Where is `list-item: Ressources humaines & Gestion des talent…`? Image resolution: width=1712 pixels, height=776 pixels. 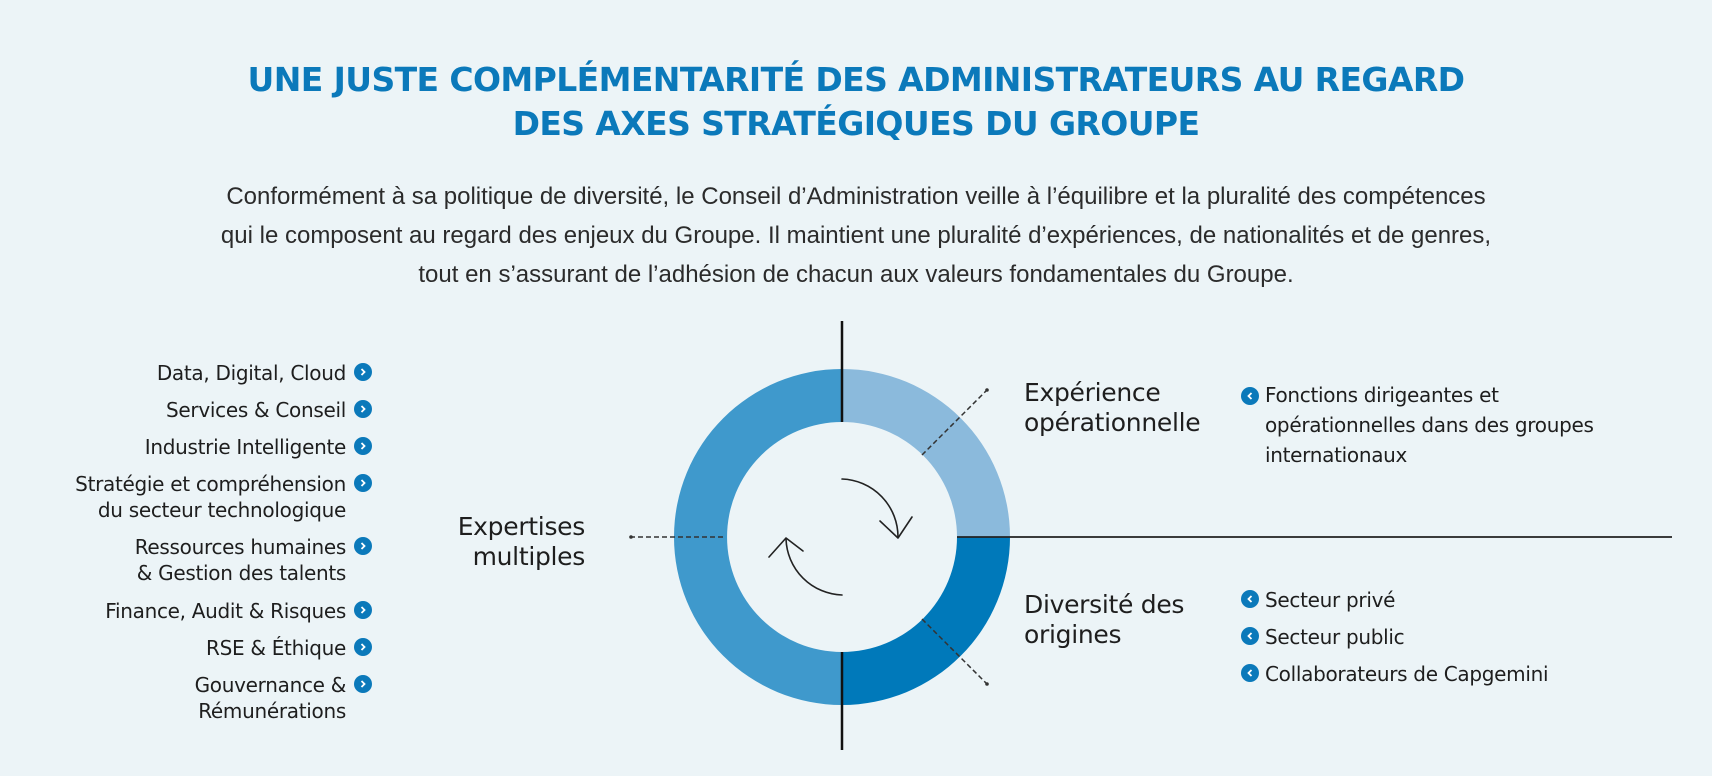
list-item: Ressources humaines & Gestion des talent… is located at coordinates (253, 560).